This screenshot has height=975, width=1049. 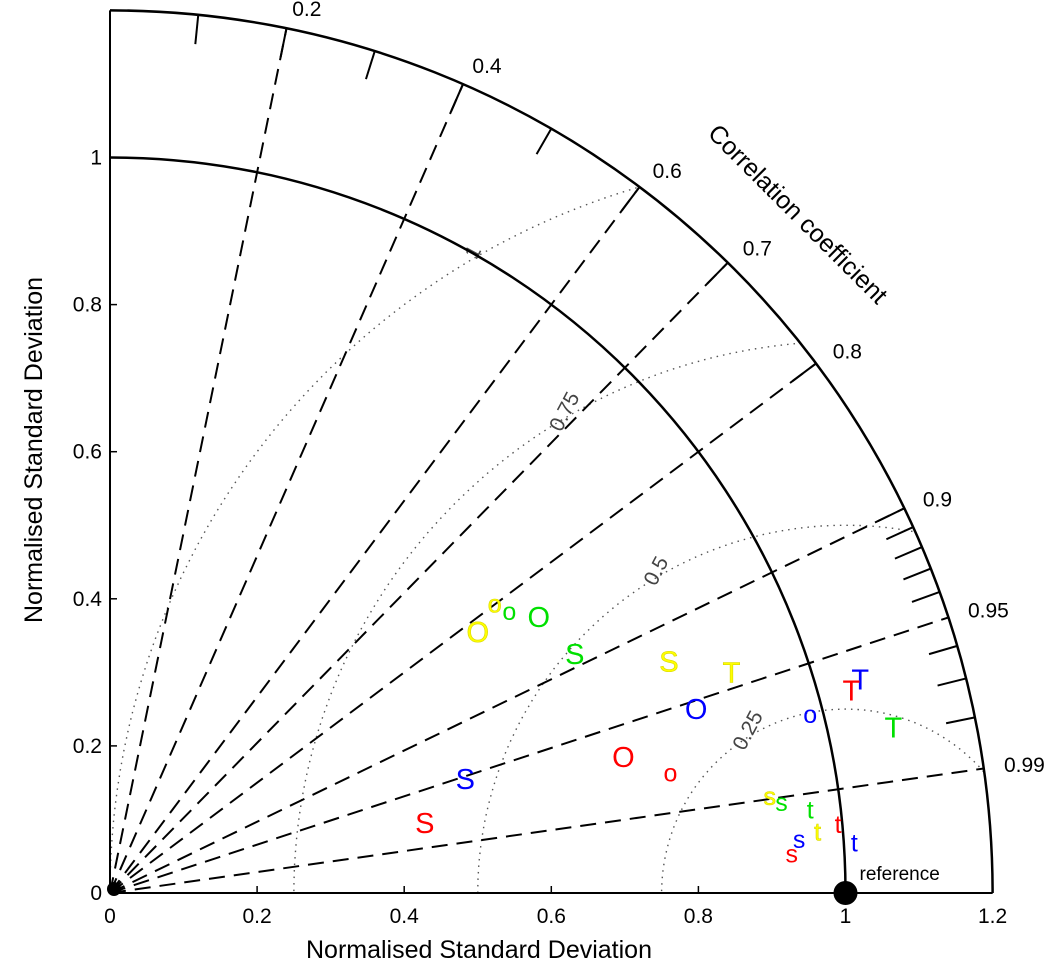 I want to click on correlation-label: 0.99, so click(x=1024, y=765).